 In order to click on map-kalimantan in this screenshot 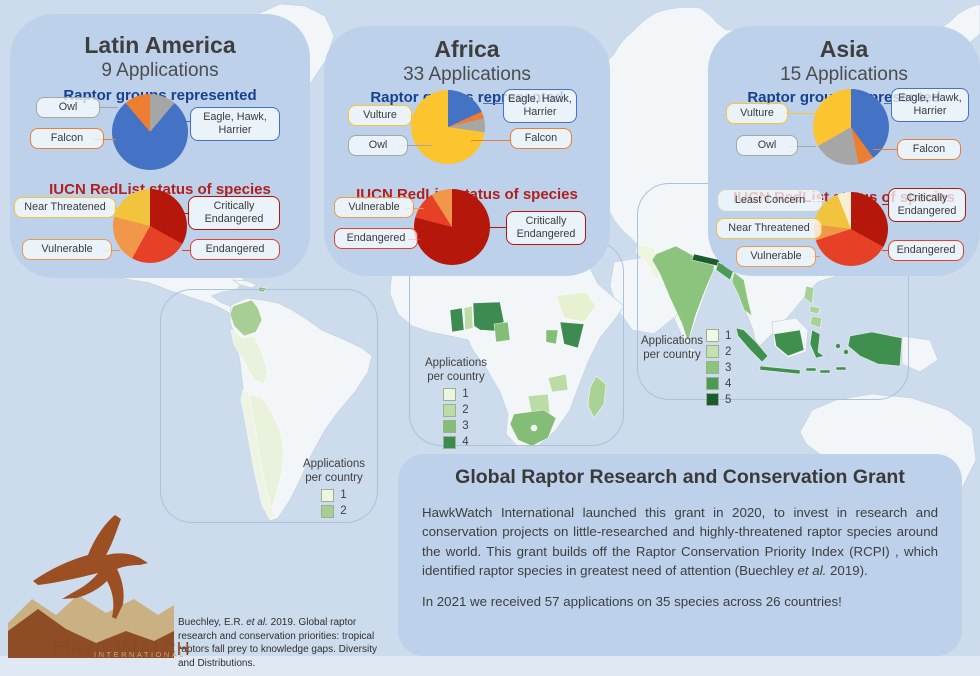, I will do `click(789, 343)`.